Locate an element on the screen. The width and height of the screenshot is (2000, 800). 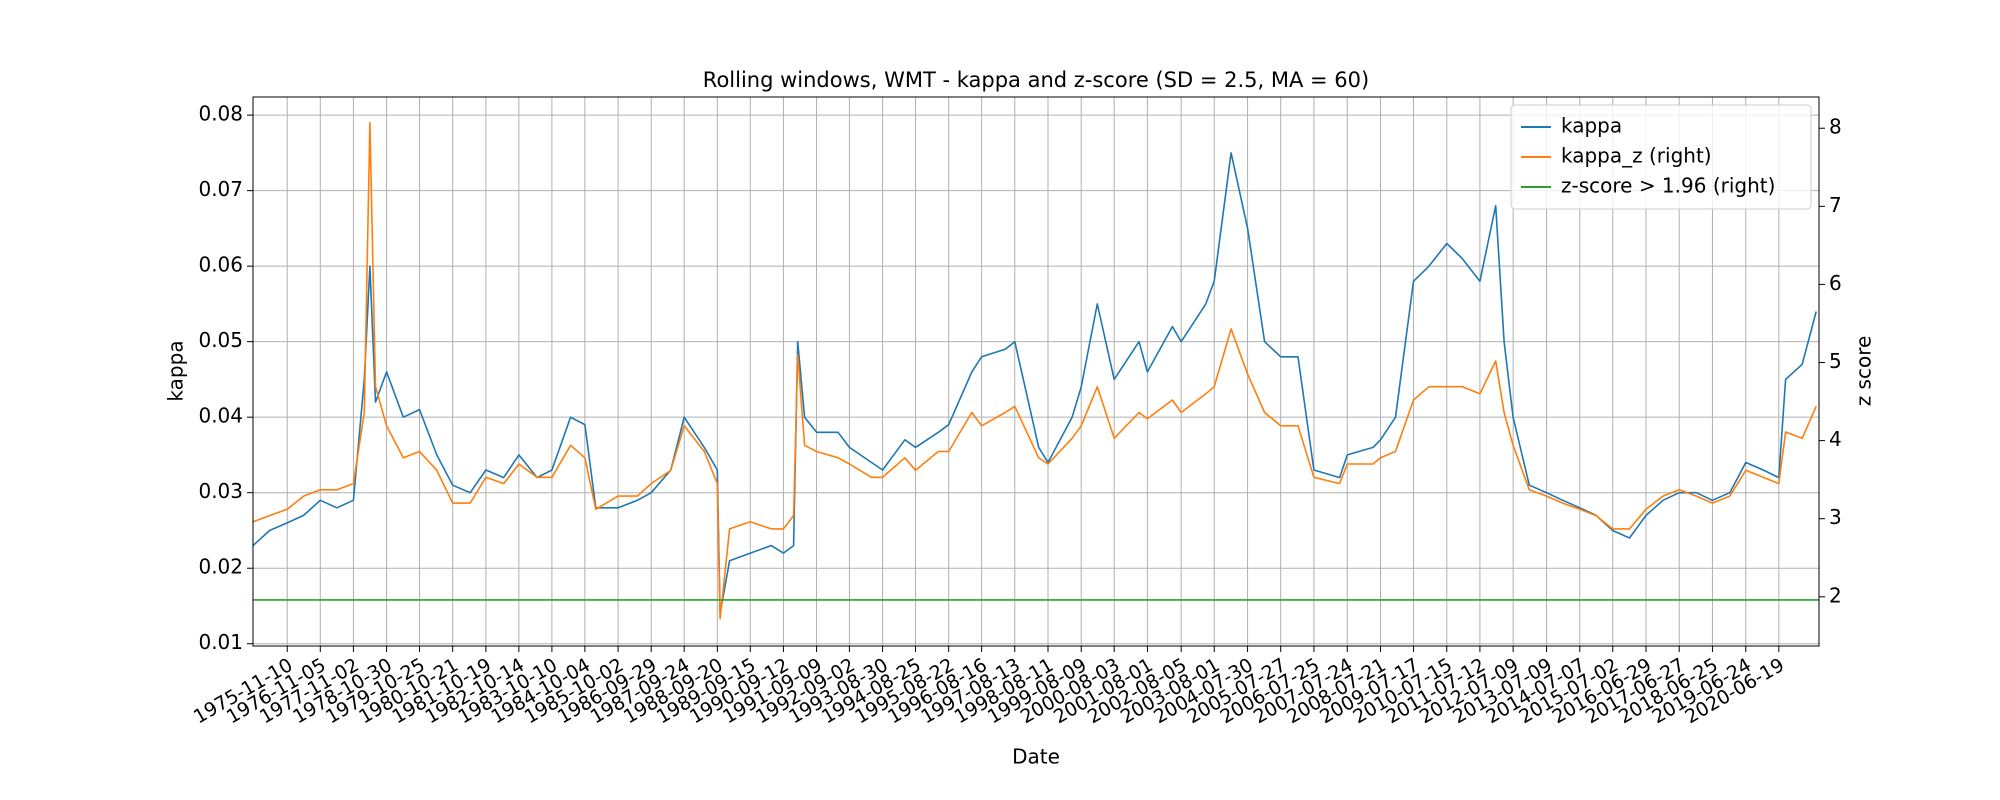
y-tick-label: 0.02 is located at coordinates (220, 567).